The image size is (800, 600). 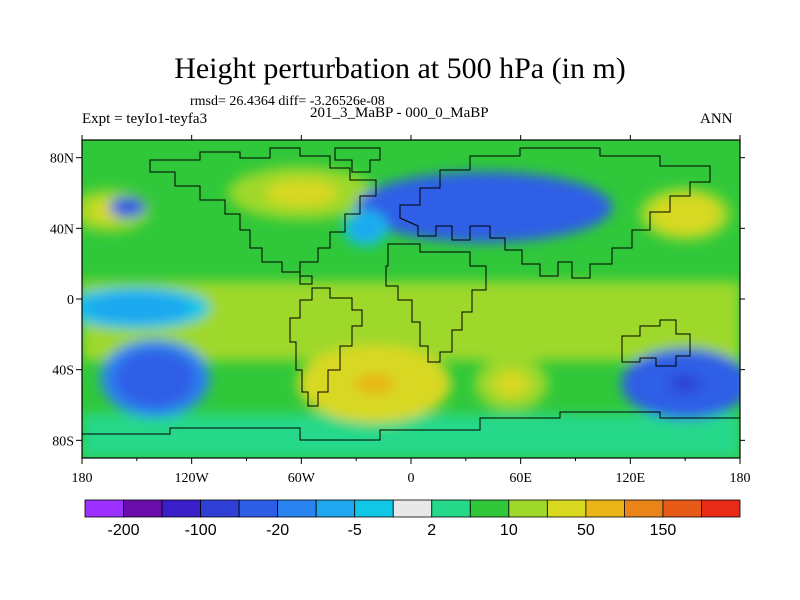 What do you see at coordinates (586, 530) in the screenshot?
I see `colorbar-label-6: 50` at bounding box center [586, 530].